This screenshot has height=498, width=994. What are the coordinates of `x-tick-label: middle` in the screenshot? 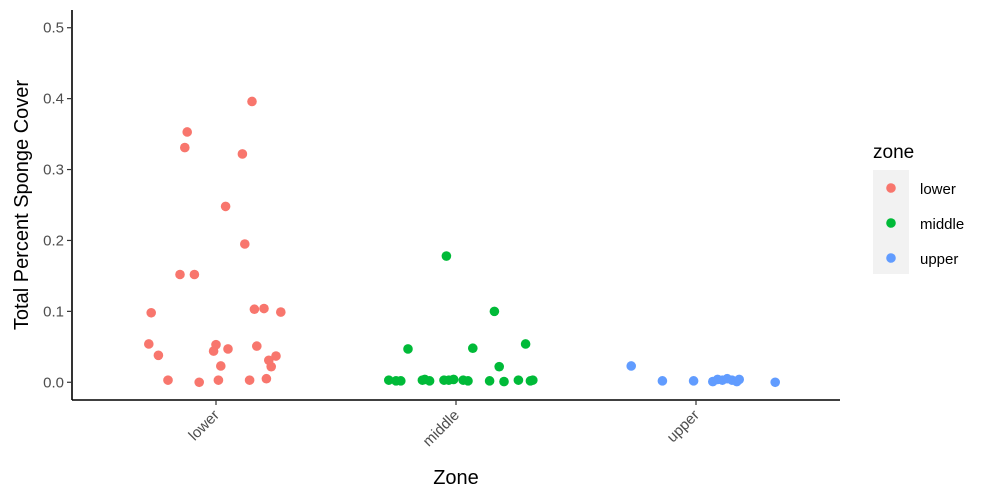 It's located at (441, 428).